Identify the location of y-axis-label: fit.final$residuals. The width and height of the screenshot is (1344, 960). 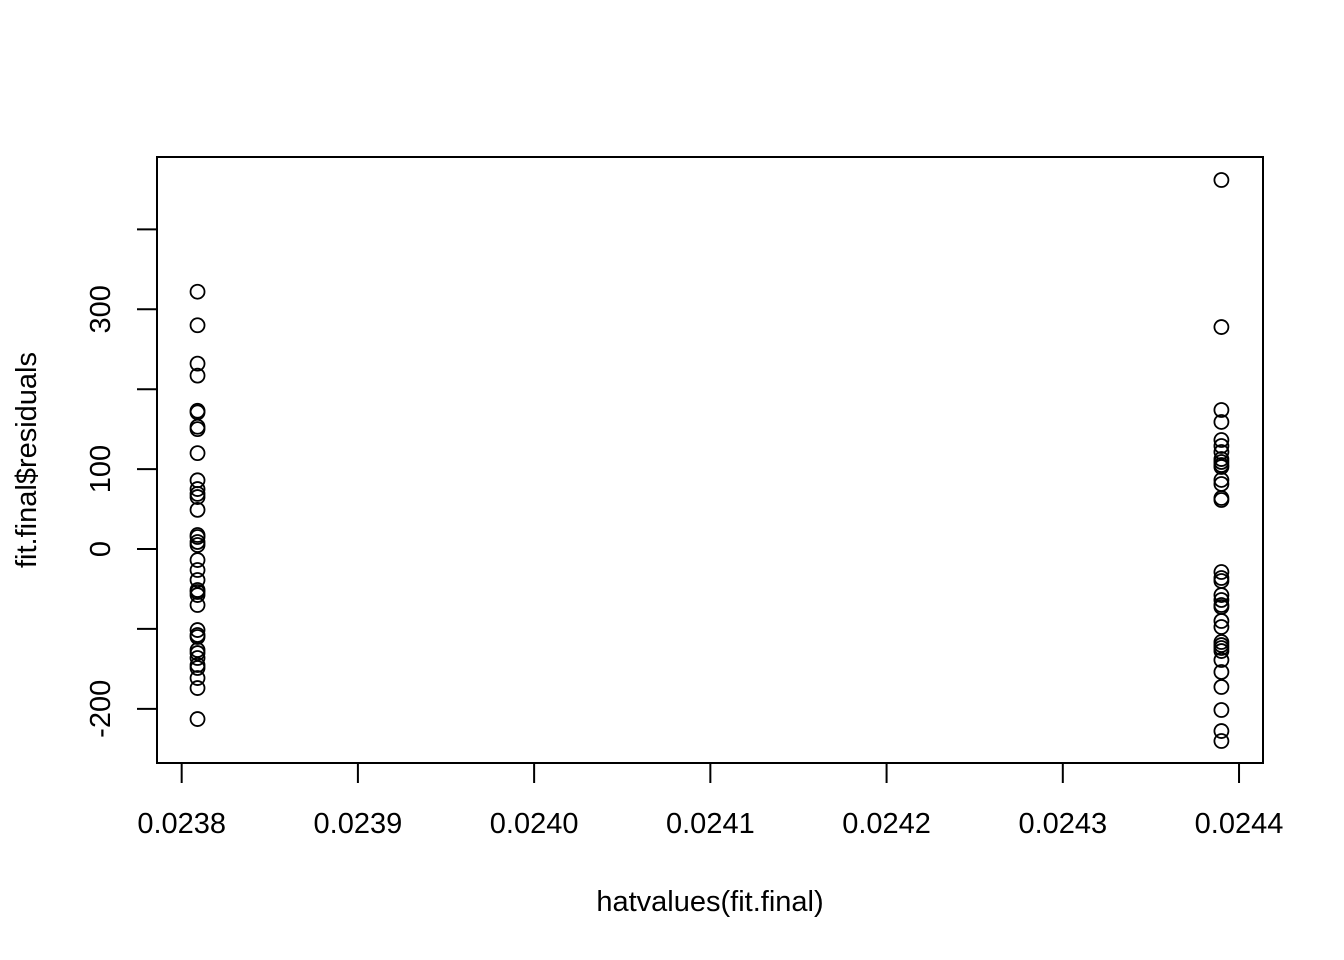
(27, 460).